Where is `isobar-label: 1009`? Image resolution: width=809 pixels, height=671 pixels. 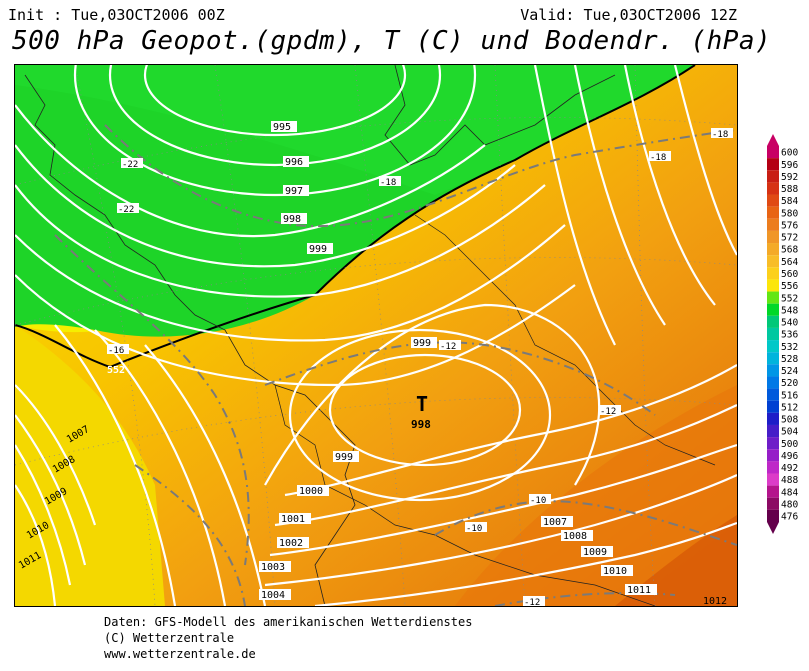
isobar-label: 1009 is located at coordinates (595, 552).